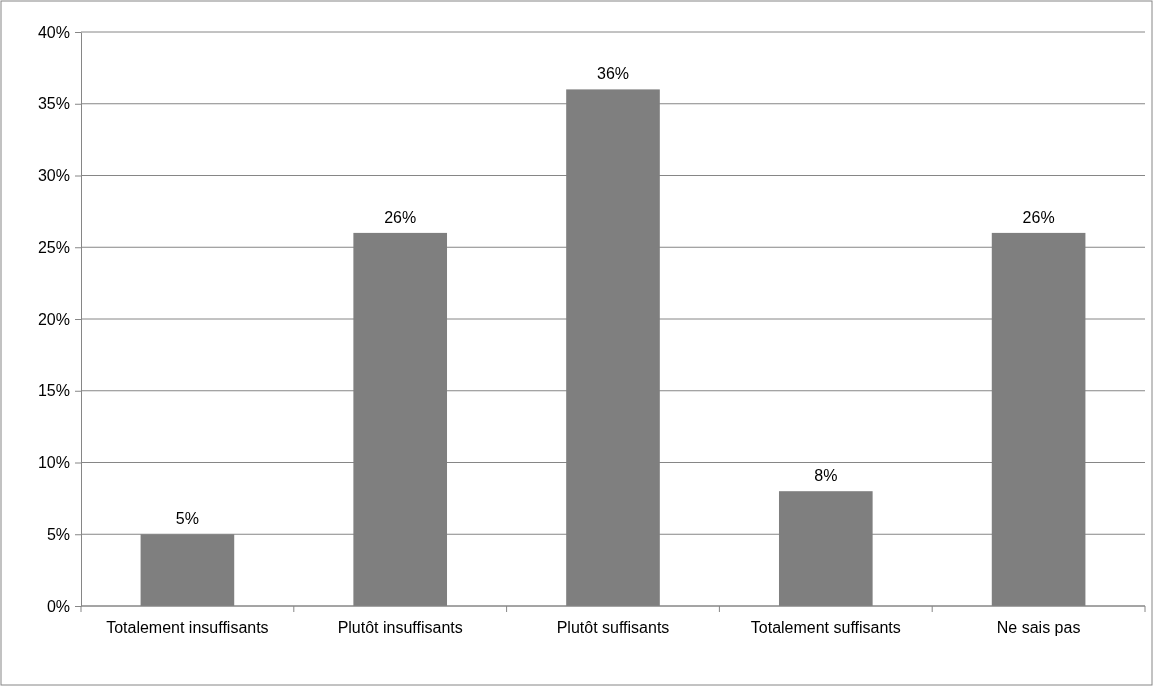 This screenshot has height=686, width=1153. I want to click on y-tick-label: 25%, so click(53, 247).